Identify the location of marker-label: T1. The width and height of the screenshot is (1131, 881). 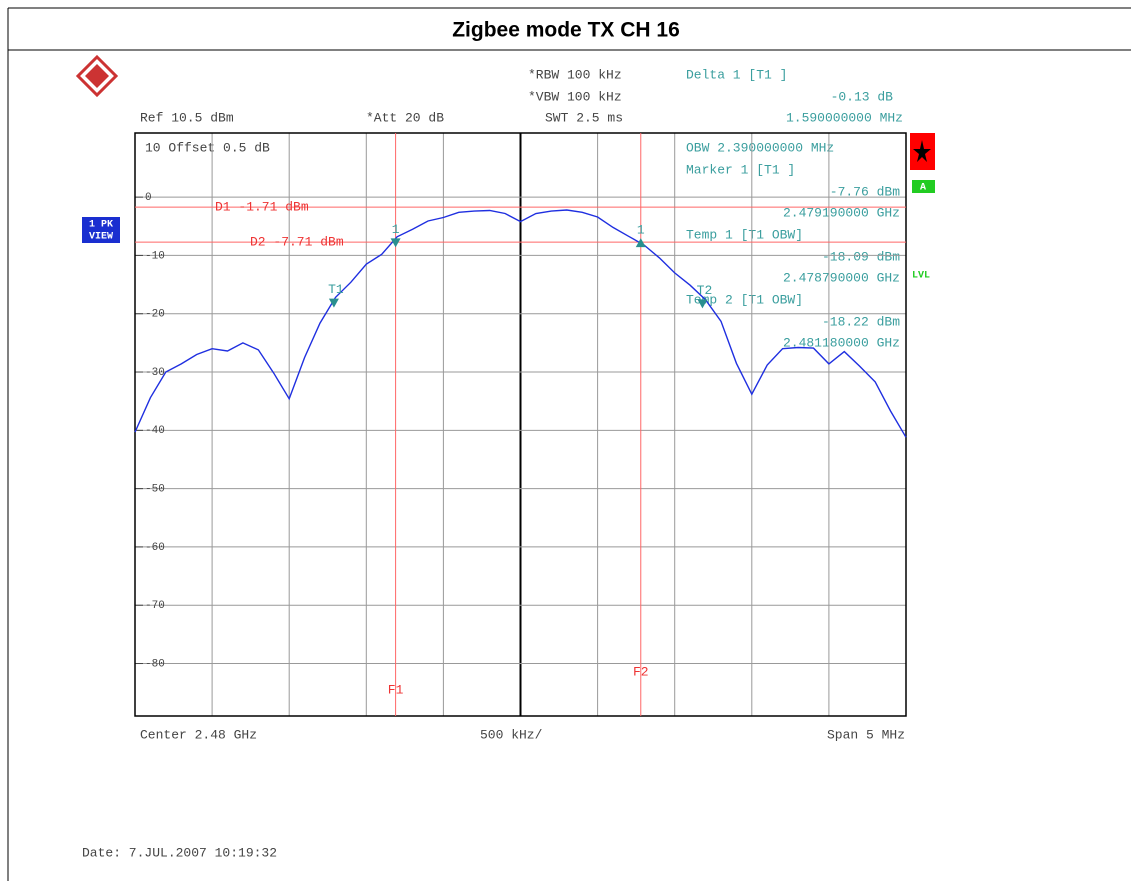
(336, 289).